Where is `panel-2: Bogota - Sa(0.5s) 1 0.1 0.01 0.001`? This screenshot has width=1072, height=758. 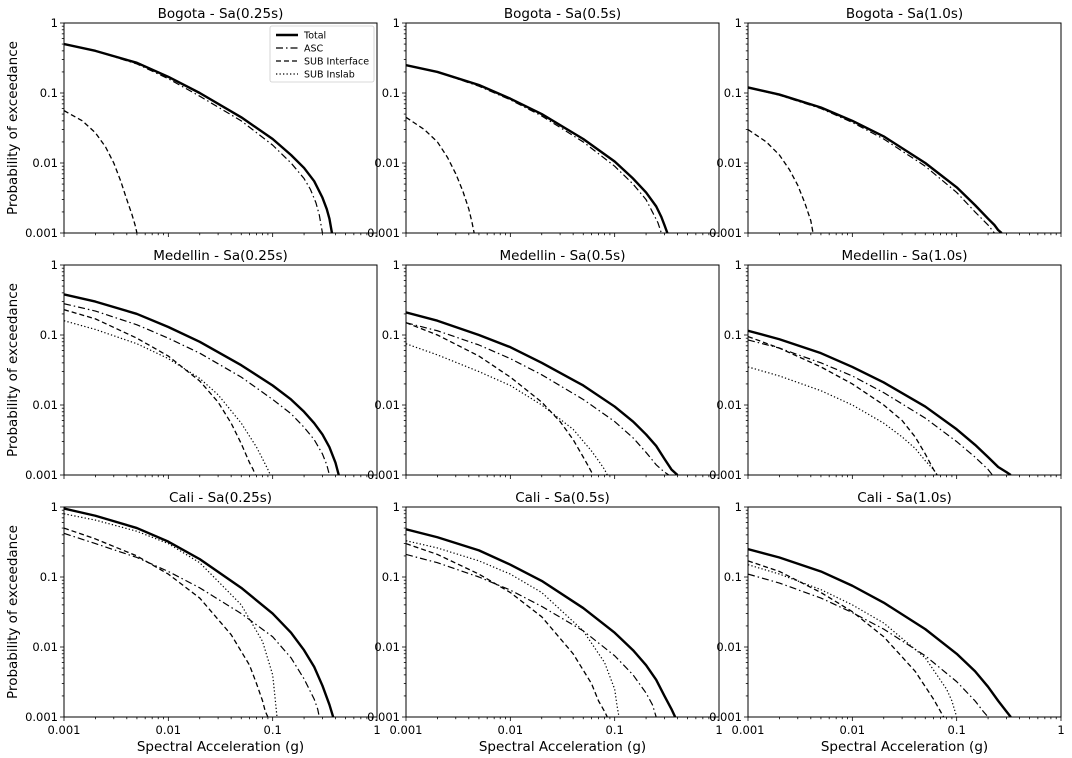 panel-2: Bogota - Sa(0.5s) 1 0.1 0.01 0.001 is located at coordinates (543, 123).